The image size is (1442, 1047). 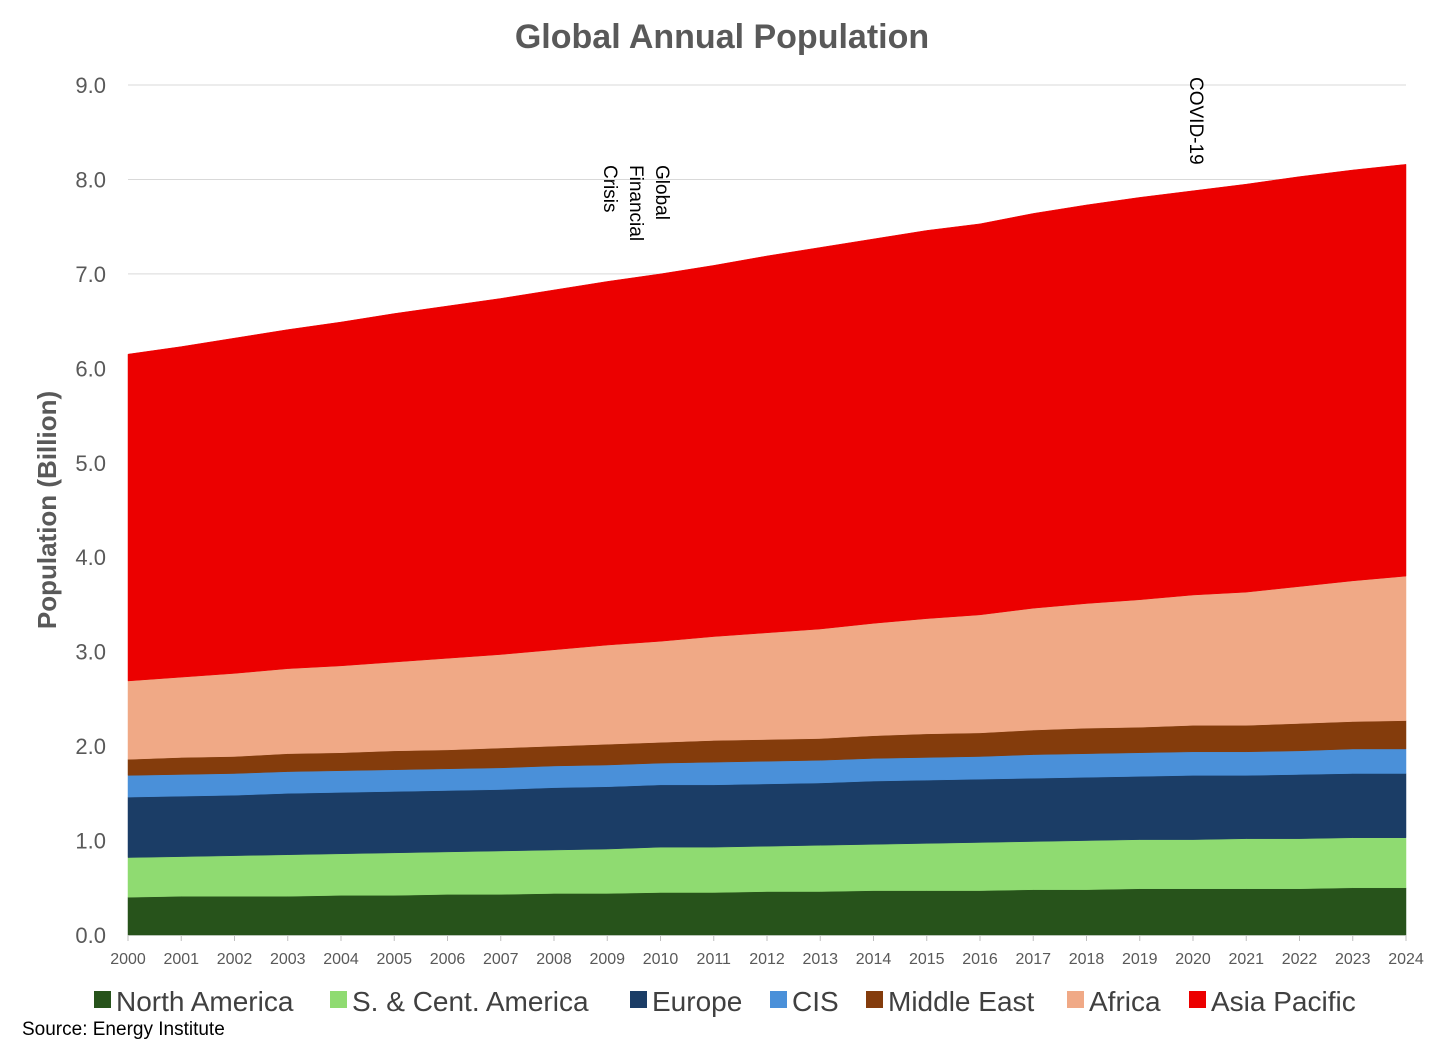 I want to click on x-tick-label: 2016, so click(x=980, y=959).